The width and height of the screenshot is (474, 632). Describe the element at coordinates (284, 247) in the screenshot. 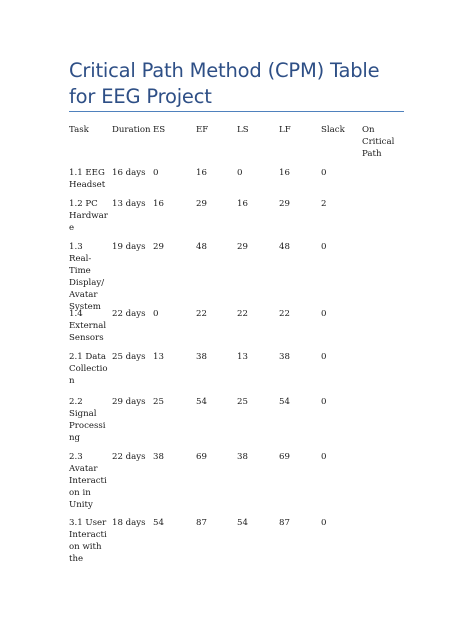

I see `cell-lf: 48` at that location.